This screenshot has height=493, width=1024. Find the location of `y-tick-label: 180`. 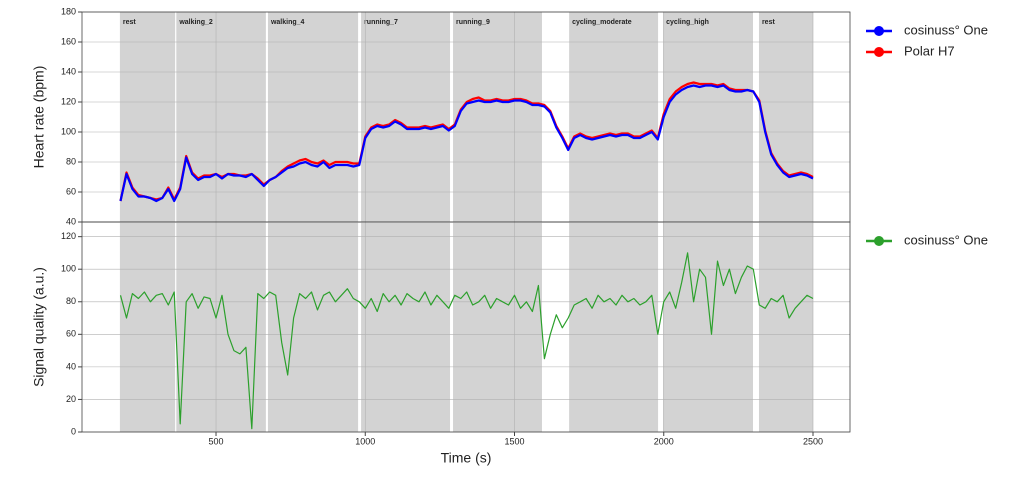

y-tick-label: 180 is located at coordinates (68, 11).